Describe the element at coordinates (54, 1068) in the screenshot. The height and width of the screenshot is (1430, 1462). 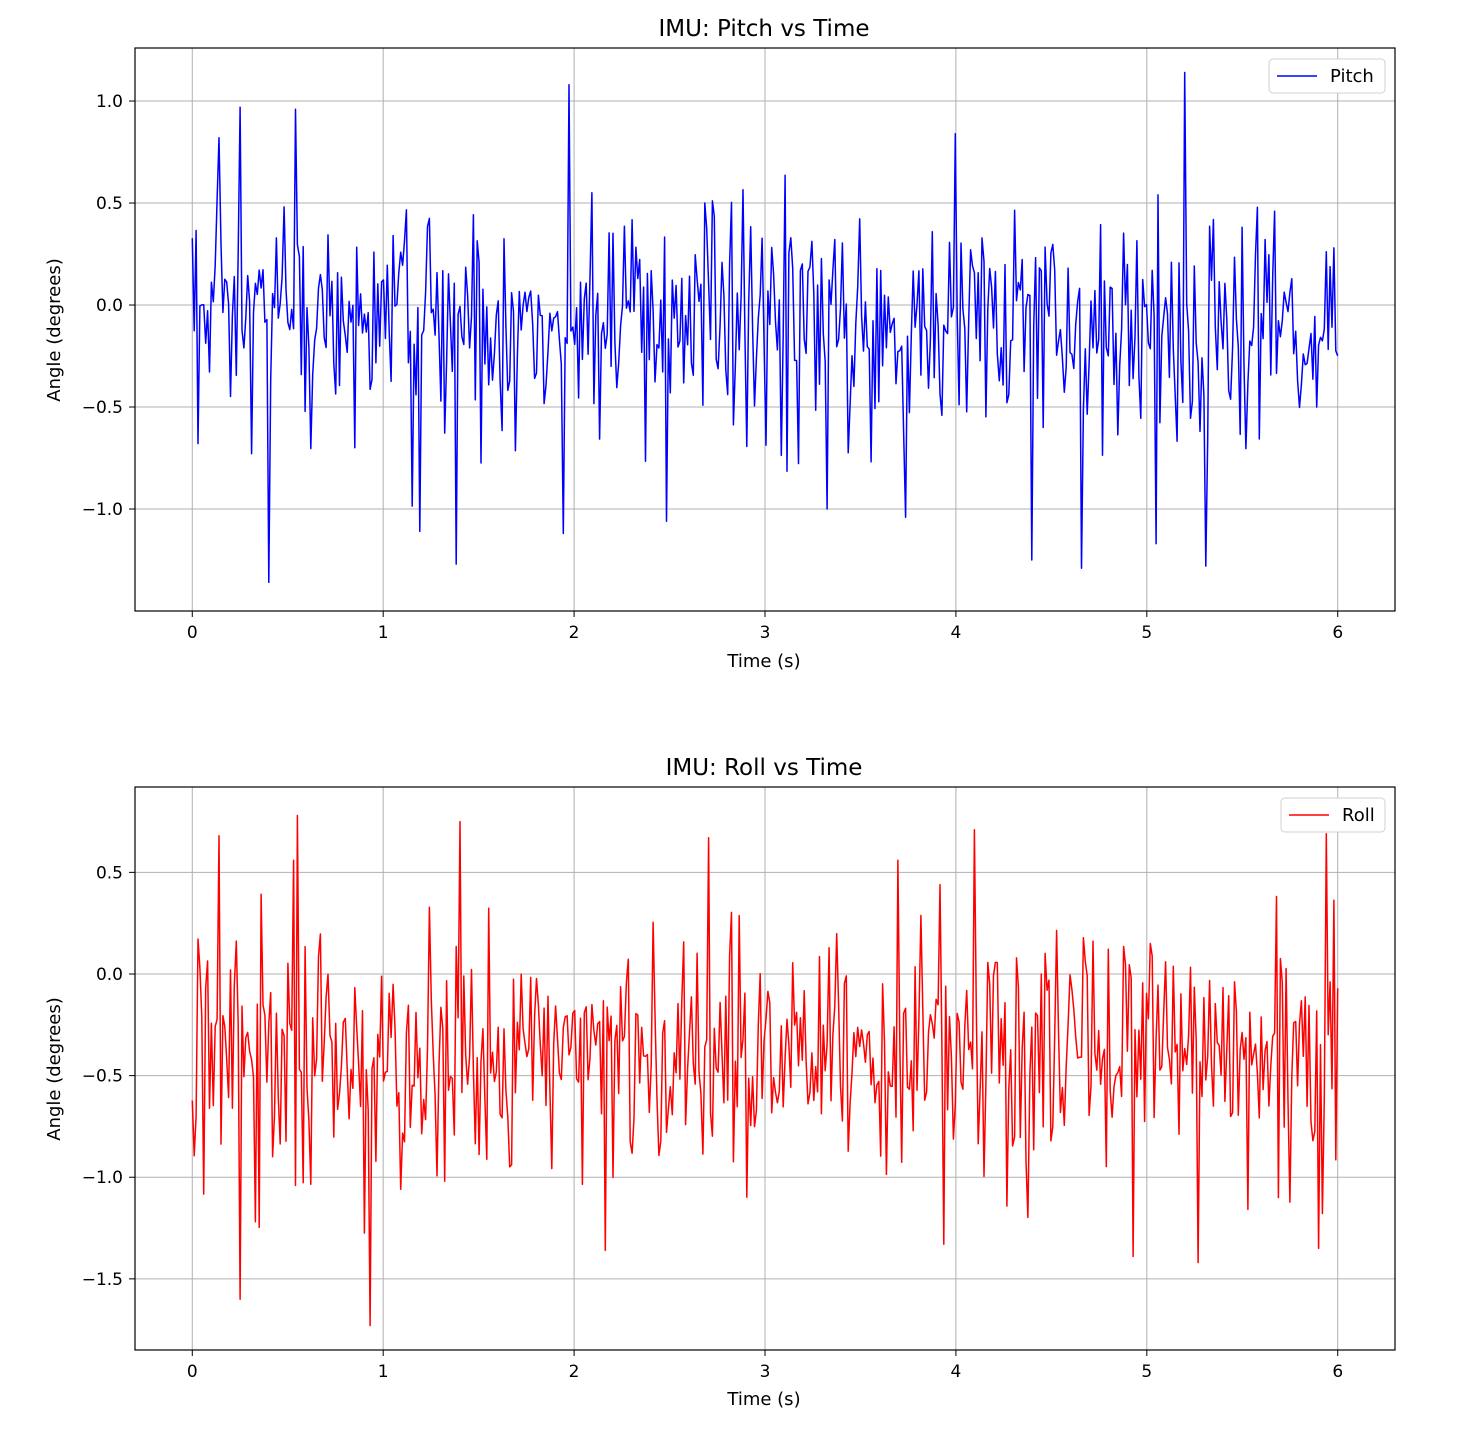
I see `roll-y-axis-label: Angle (degrees)` at that location.